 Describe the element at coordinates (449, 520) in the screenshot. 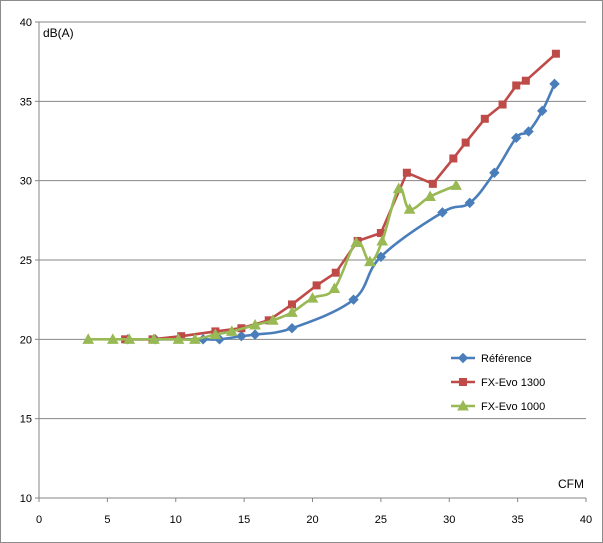

I see `x-tick-label: 30` at that location.